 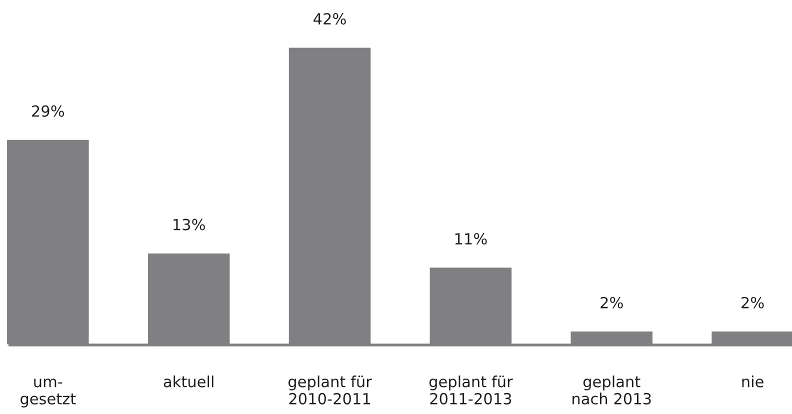 I want to click on x-tick-label: nie, so click(x=753, y=382).